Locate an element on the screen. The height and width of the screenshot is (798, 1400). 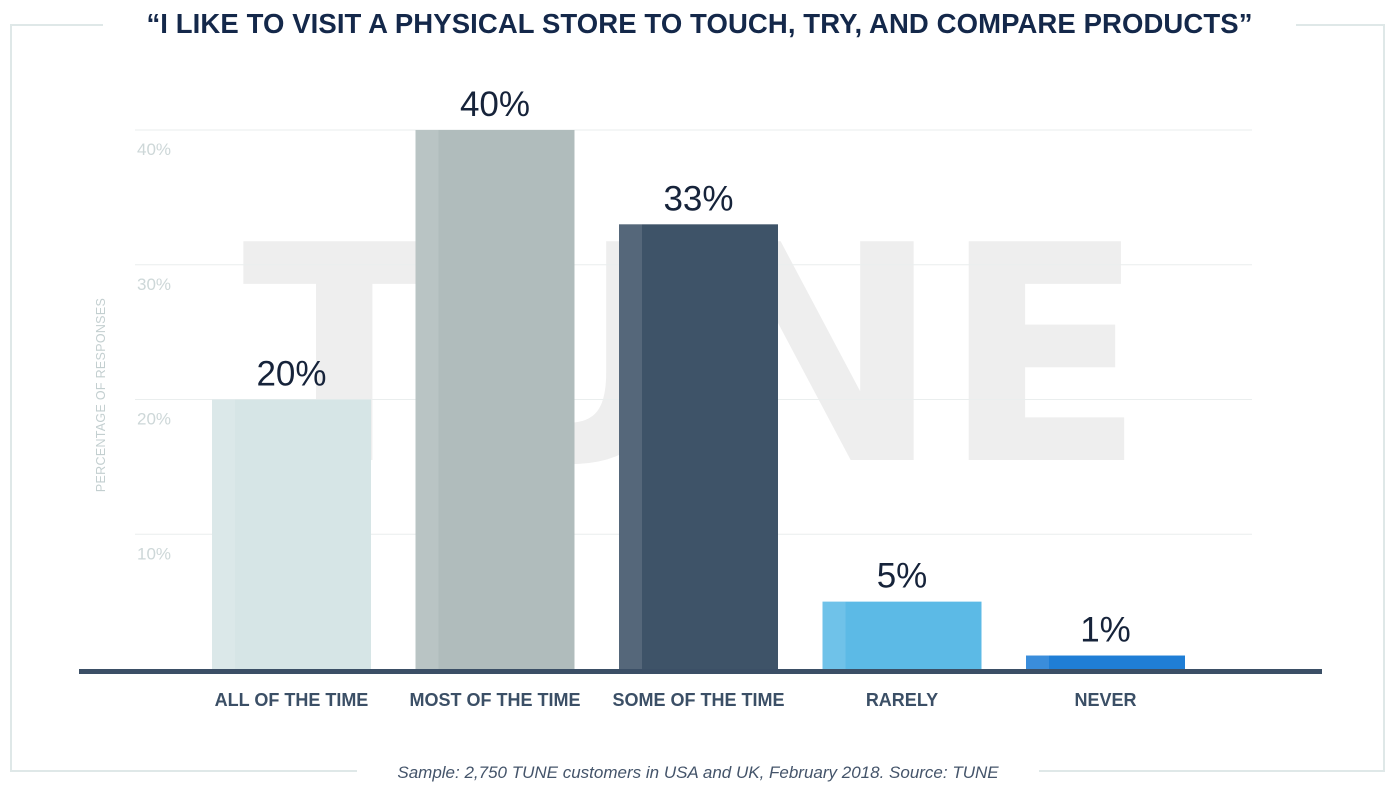
category-label: NEVER is located at coordinates (1105, 700).